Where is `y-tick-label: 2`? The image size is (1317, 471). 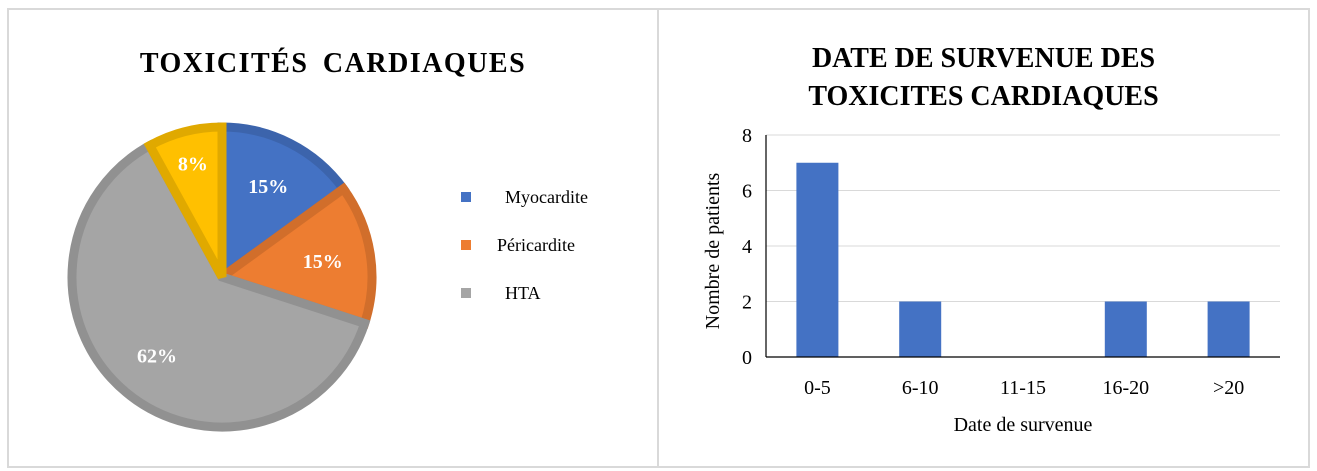 y-tick-label: 2 is located at coordinates (747, 303).